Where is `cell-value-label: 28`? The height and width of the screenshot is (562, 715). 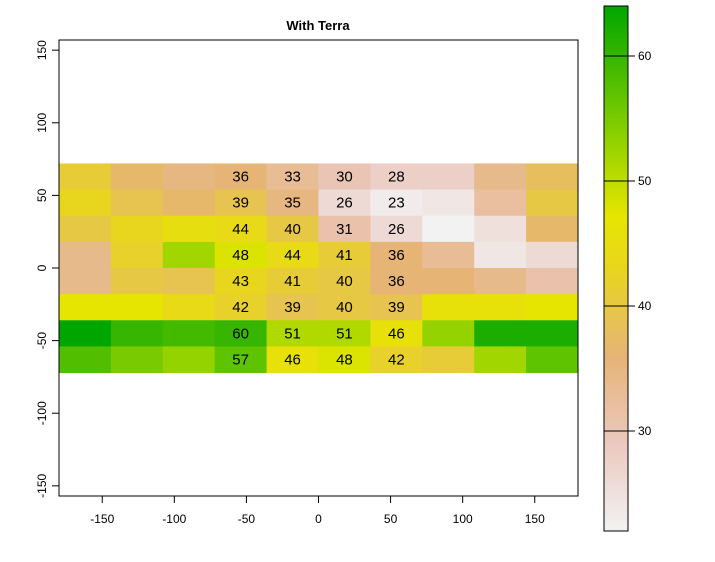
cell-value-label: 28 is located at coordinates (396, 177).